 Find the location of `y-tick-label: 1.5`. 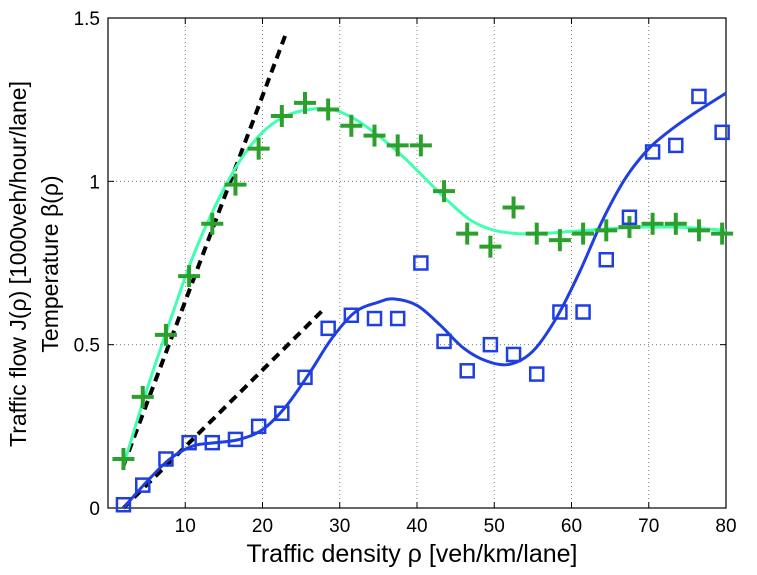

y-tick-label: 1.5 is located at coordinates (87, 19).